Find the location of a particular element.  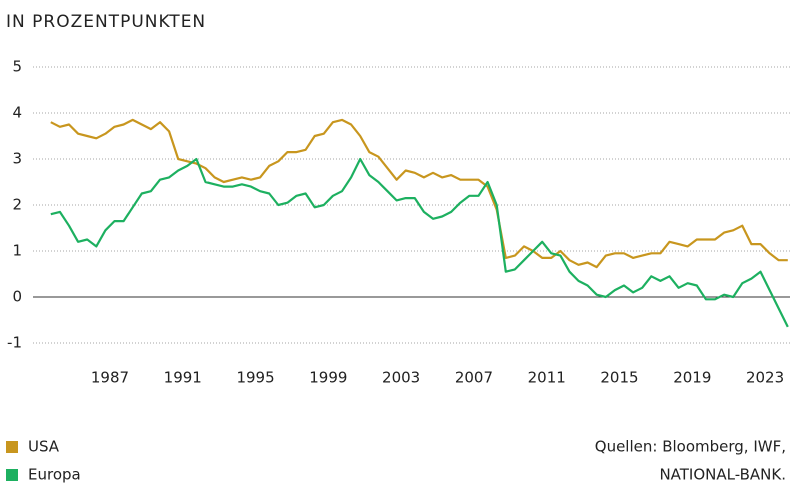

x-tick-label: 1987 is located at coordinates (110, 378).